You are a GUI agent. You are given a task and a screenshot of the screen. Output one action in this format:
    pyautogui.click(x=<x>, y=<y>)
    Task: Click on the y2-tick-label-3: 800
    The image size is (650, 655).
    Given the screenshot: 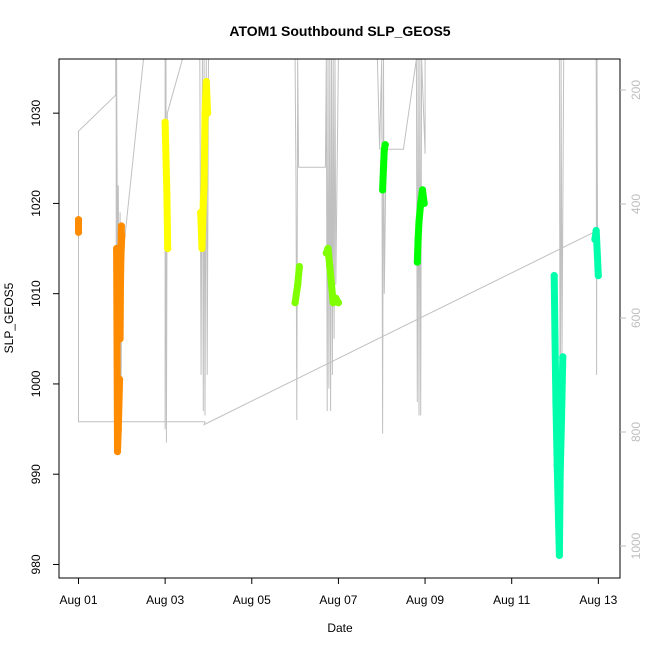 What is the action you would take?
    pyautogui.click(x=636, y=432)
    